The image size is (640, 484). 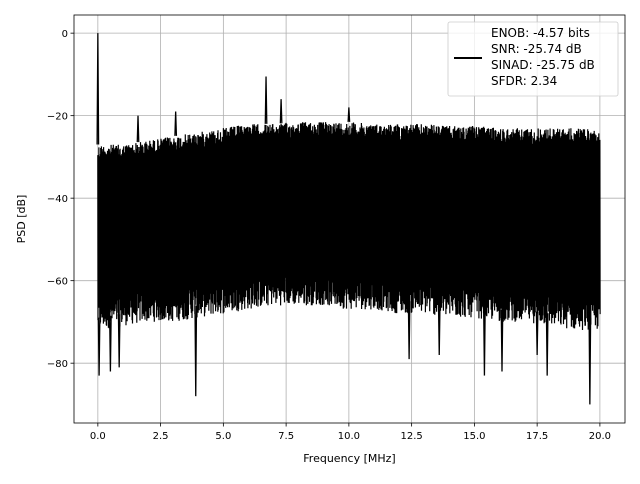 I want to click on x-tick-label: 5.0, so click(x=223, y=436).